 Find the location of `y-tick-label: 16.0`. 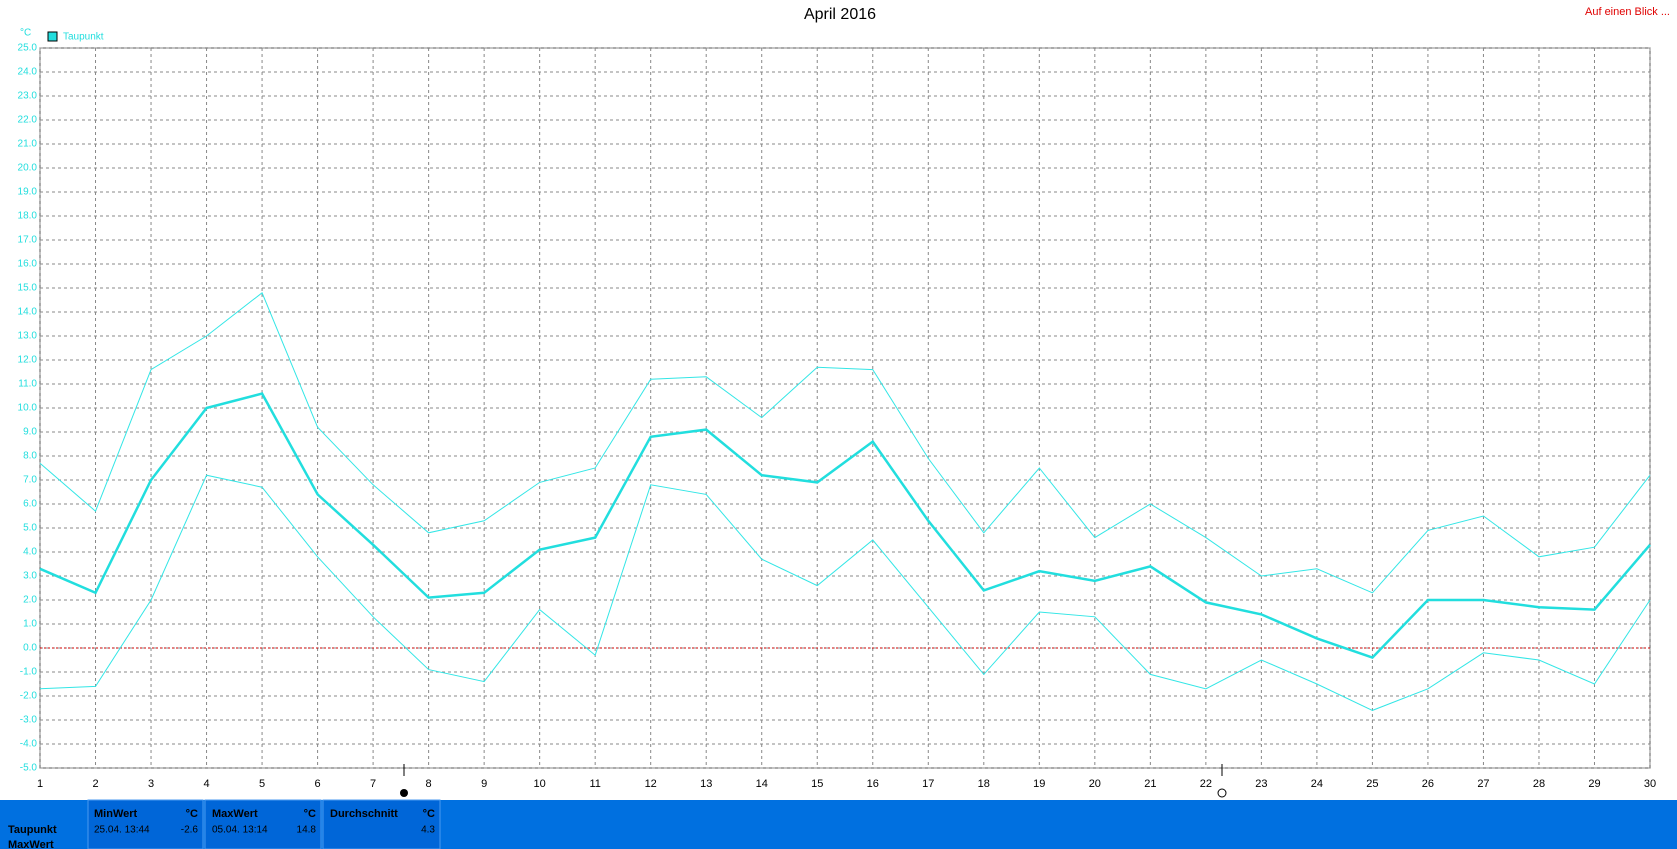

y-tick-label: 16.0 is located at coordinates (28, 264).